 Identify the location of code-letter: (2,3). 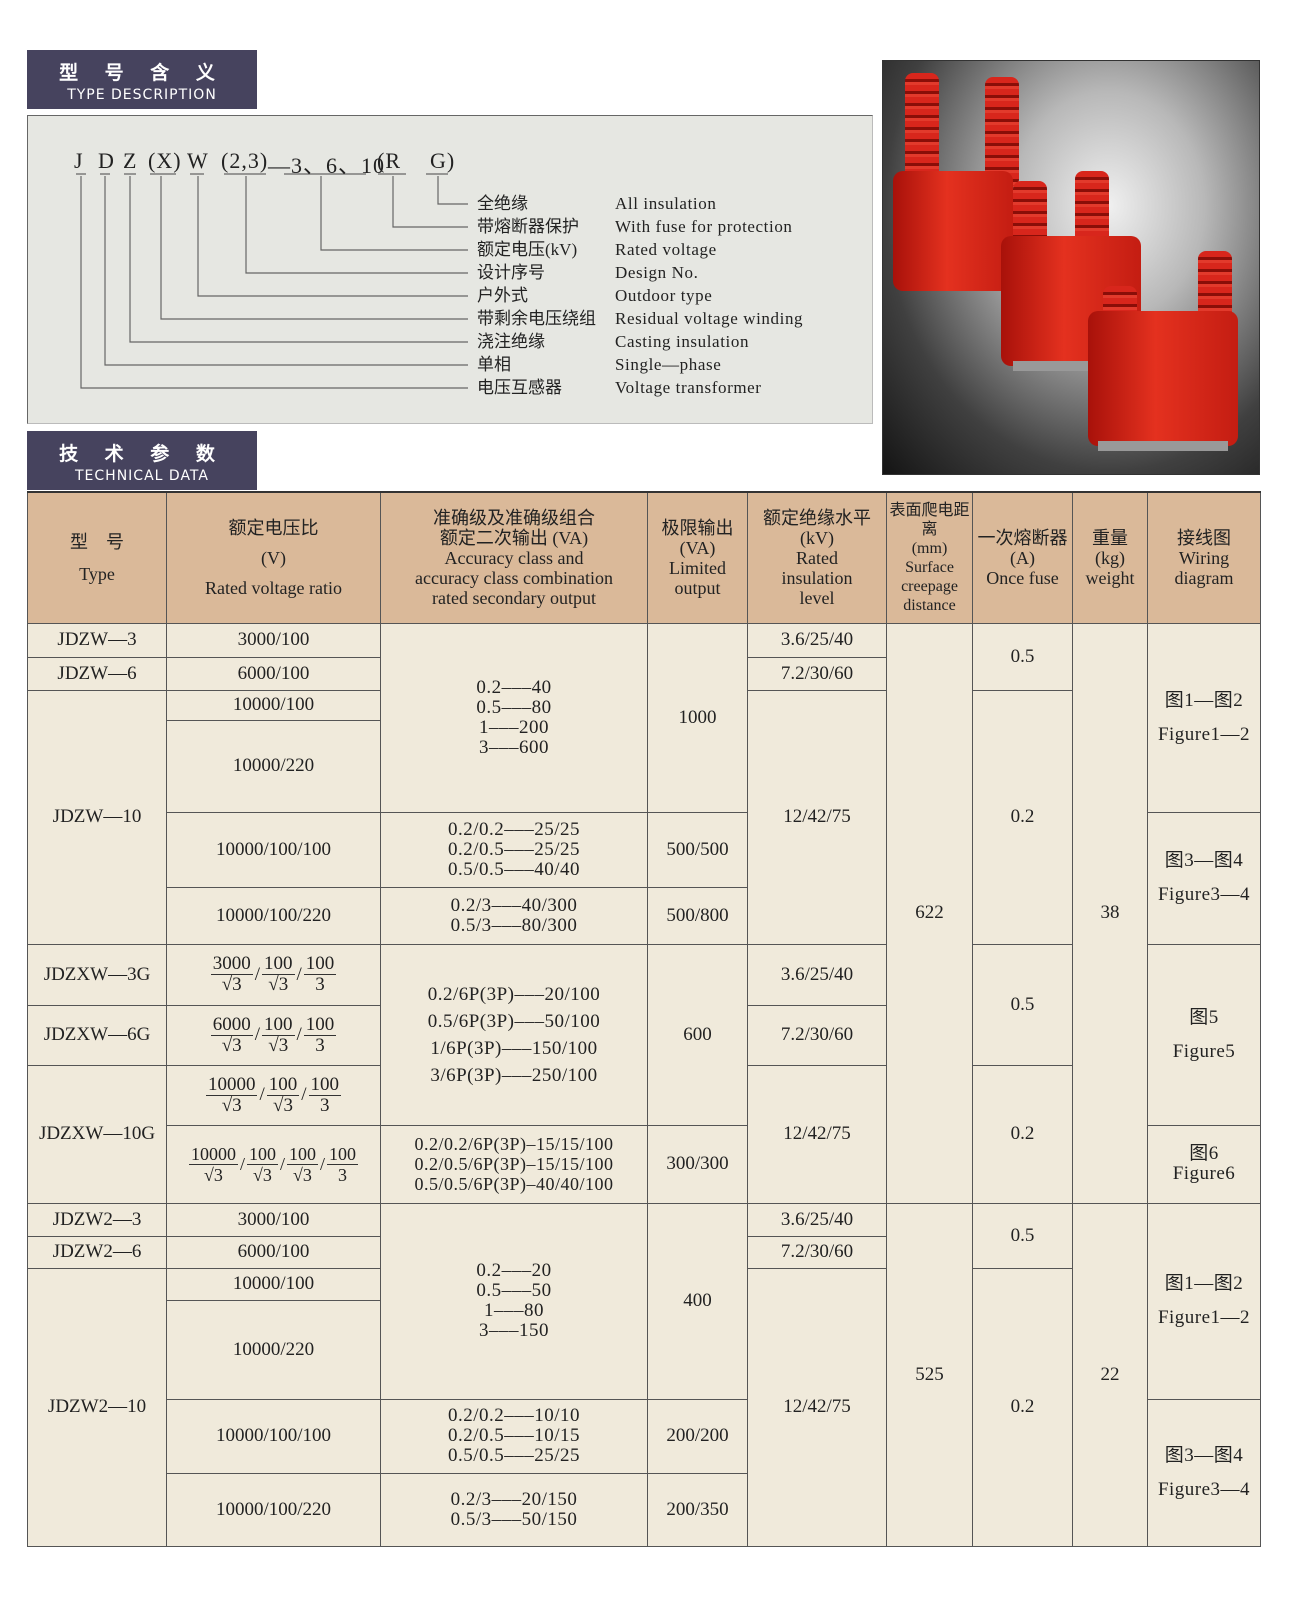
(245, 160).